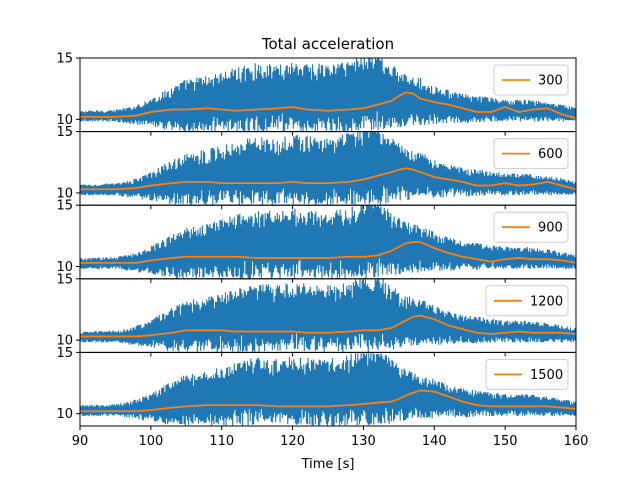 This screenshot has height=480, width=640. Describe the element at coordinates (328, 464) in the screenshot. I see `x-axis-label: Time [s]` at that location.